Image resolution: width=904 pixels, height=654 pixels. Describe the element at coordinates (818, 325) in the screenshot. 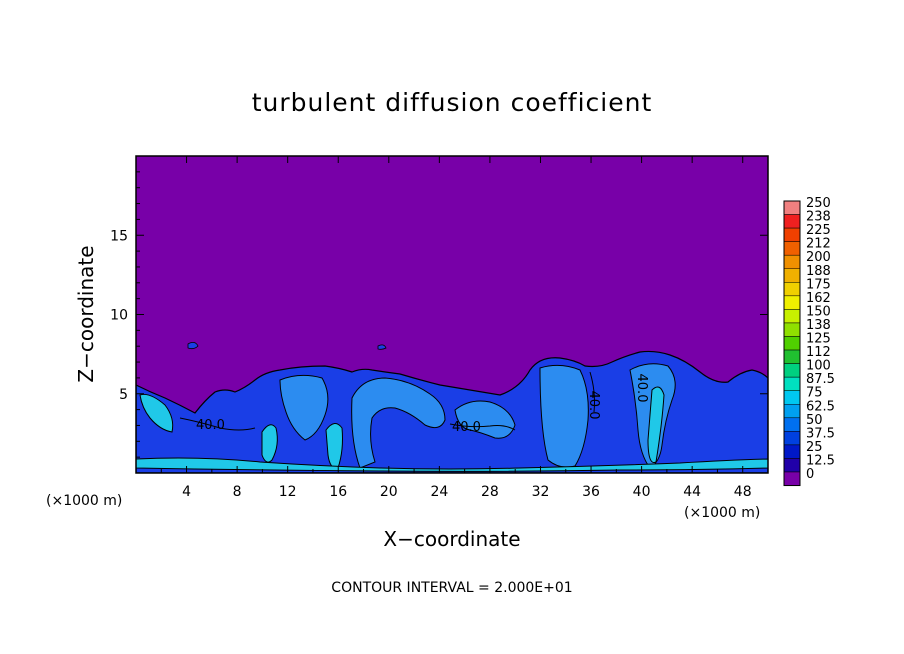

I see `colorbar-label: 138` at that location.